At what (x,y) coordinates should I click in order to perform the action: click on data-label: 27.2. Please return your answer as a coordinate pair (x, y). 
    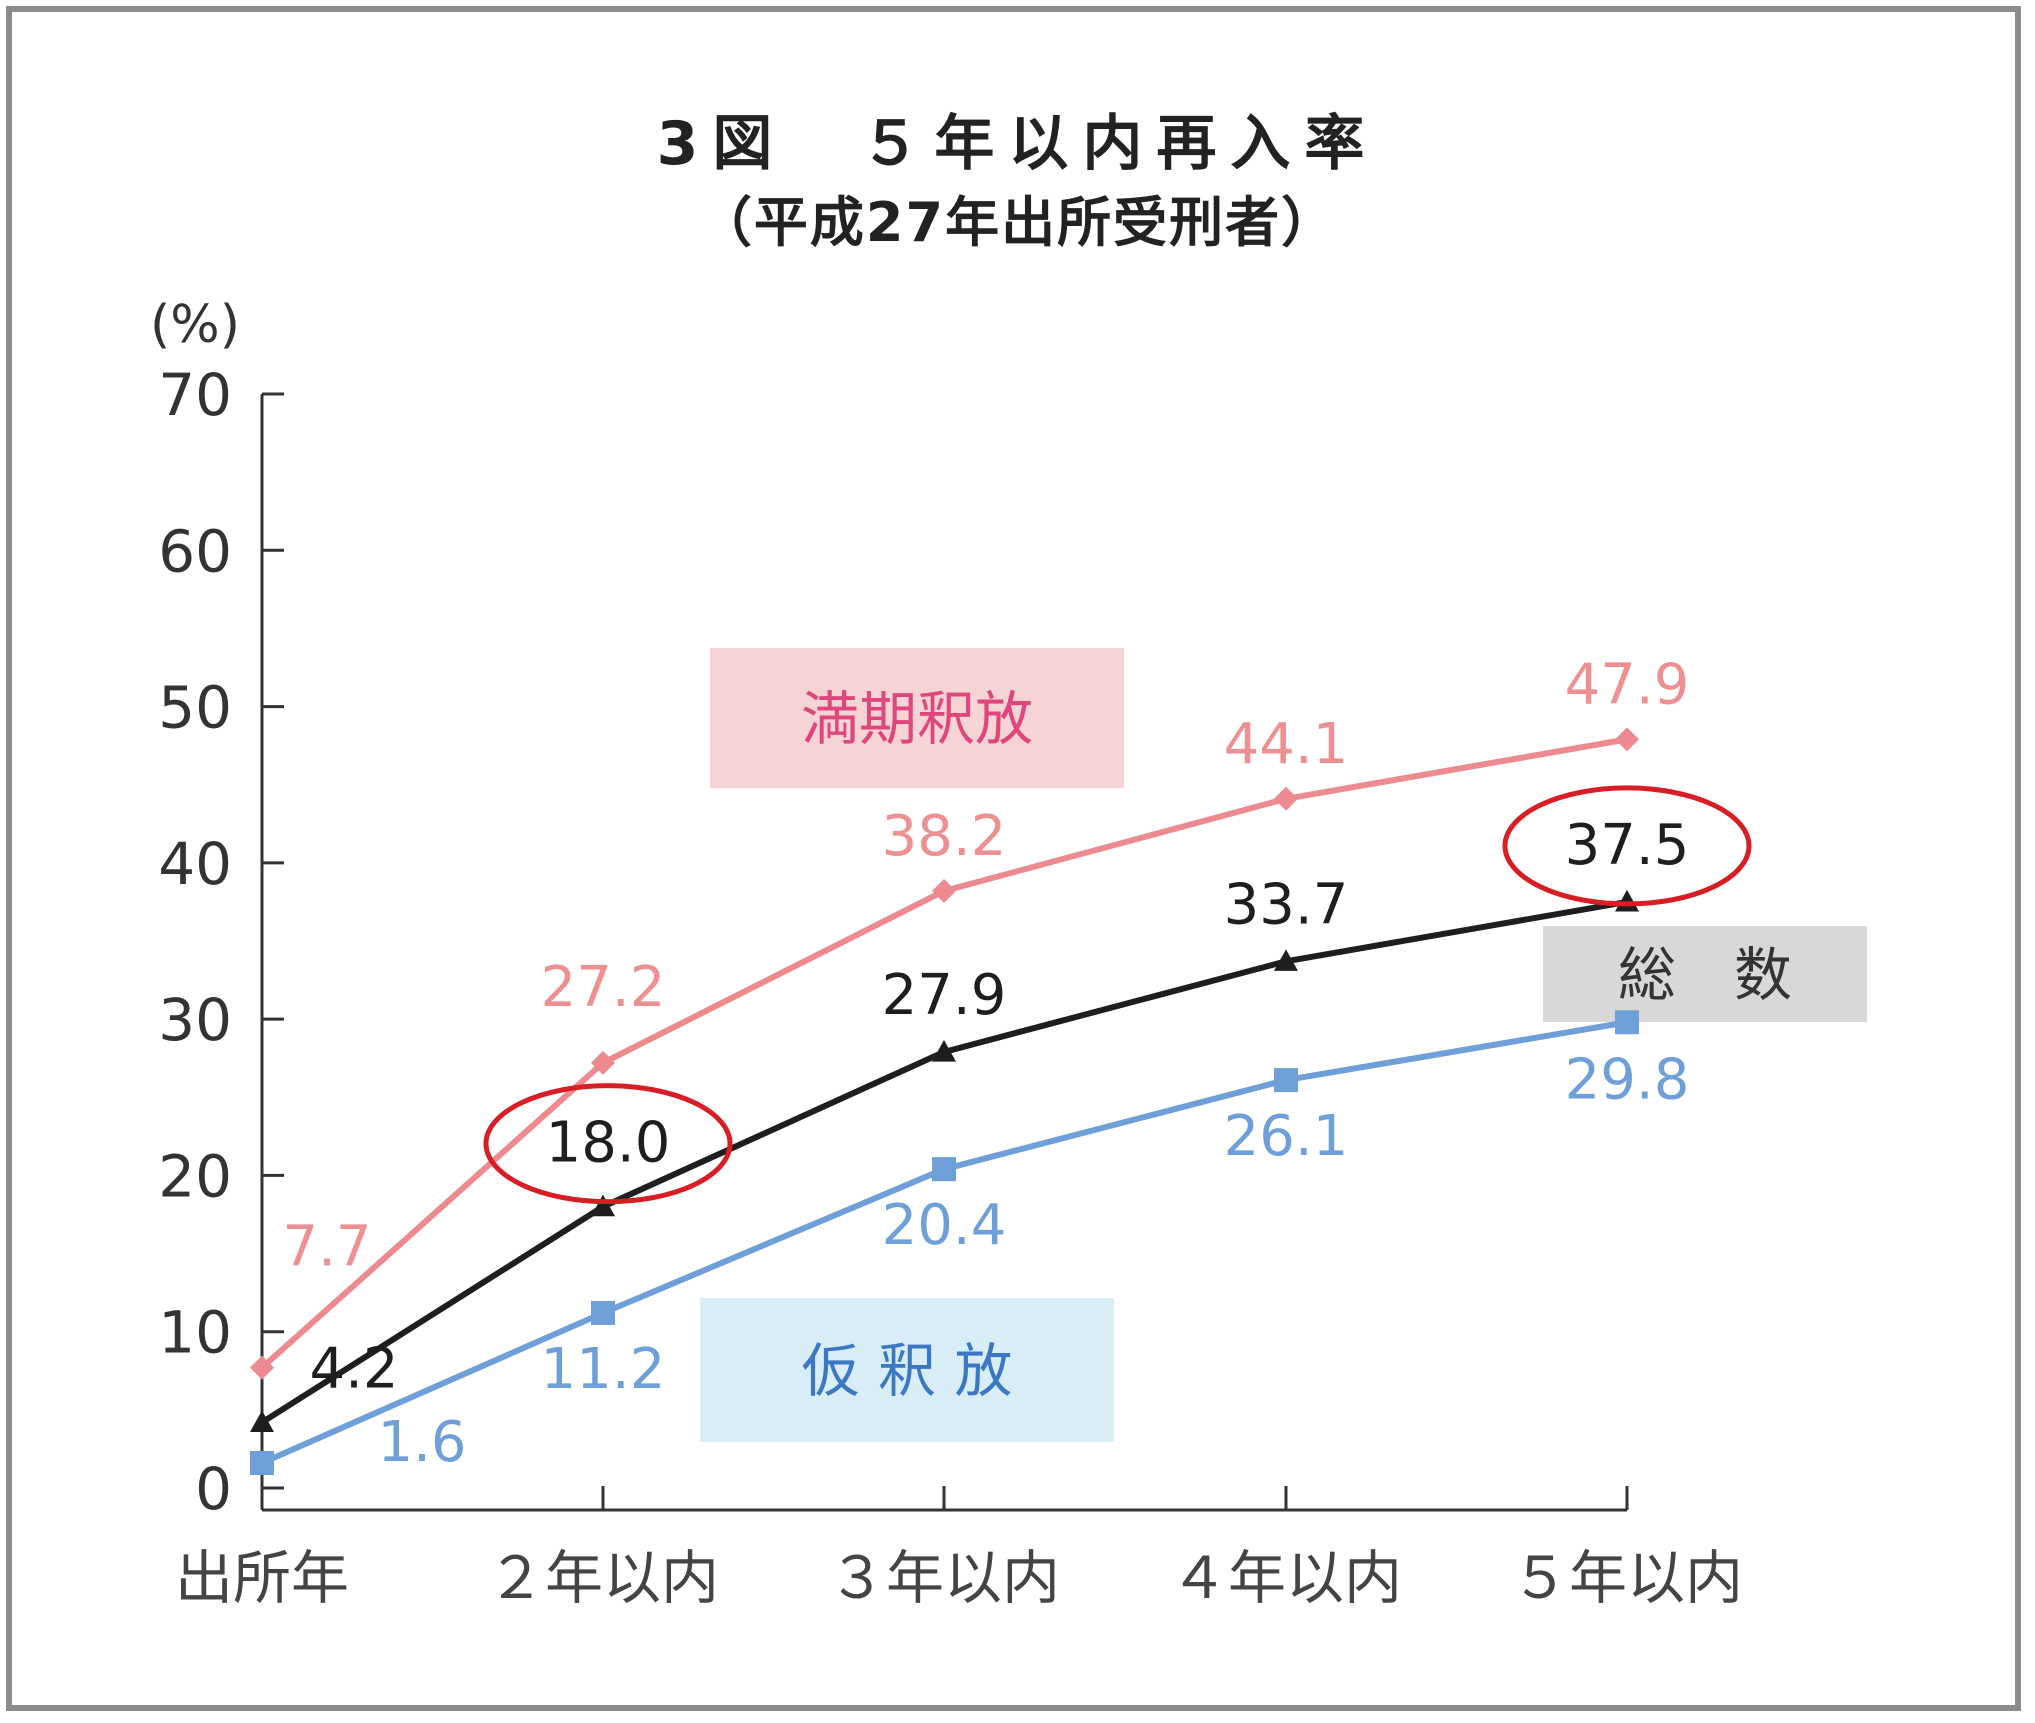
    Looking at the image, I should click on (603, 987).